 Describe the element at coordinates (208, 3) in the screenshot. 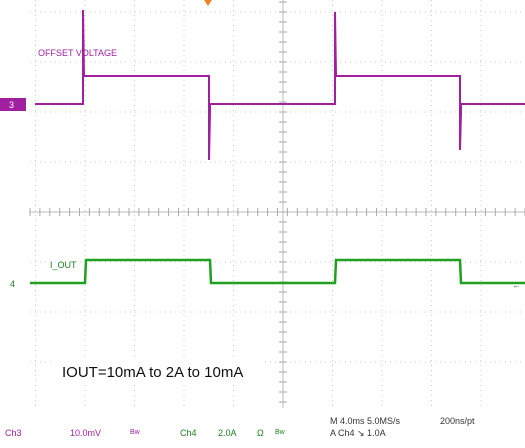

I see `trigger-position` at that location.